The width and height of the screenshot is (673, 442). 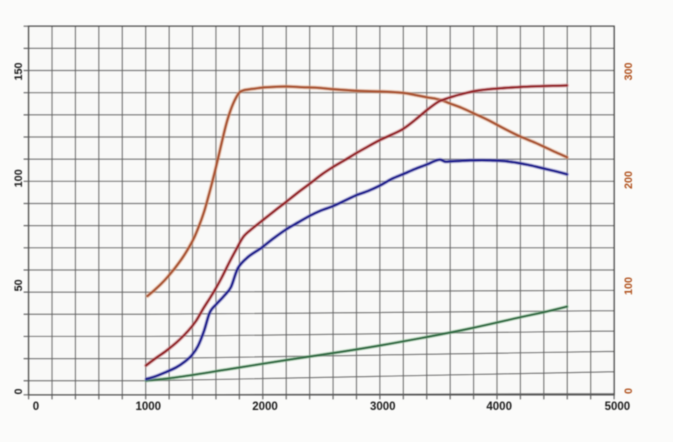 What do you see at coordinates (629, 180) in the screenshot?
I see `svg-text: 200` at bounding box center [629, 180].